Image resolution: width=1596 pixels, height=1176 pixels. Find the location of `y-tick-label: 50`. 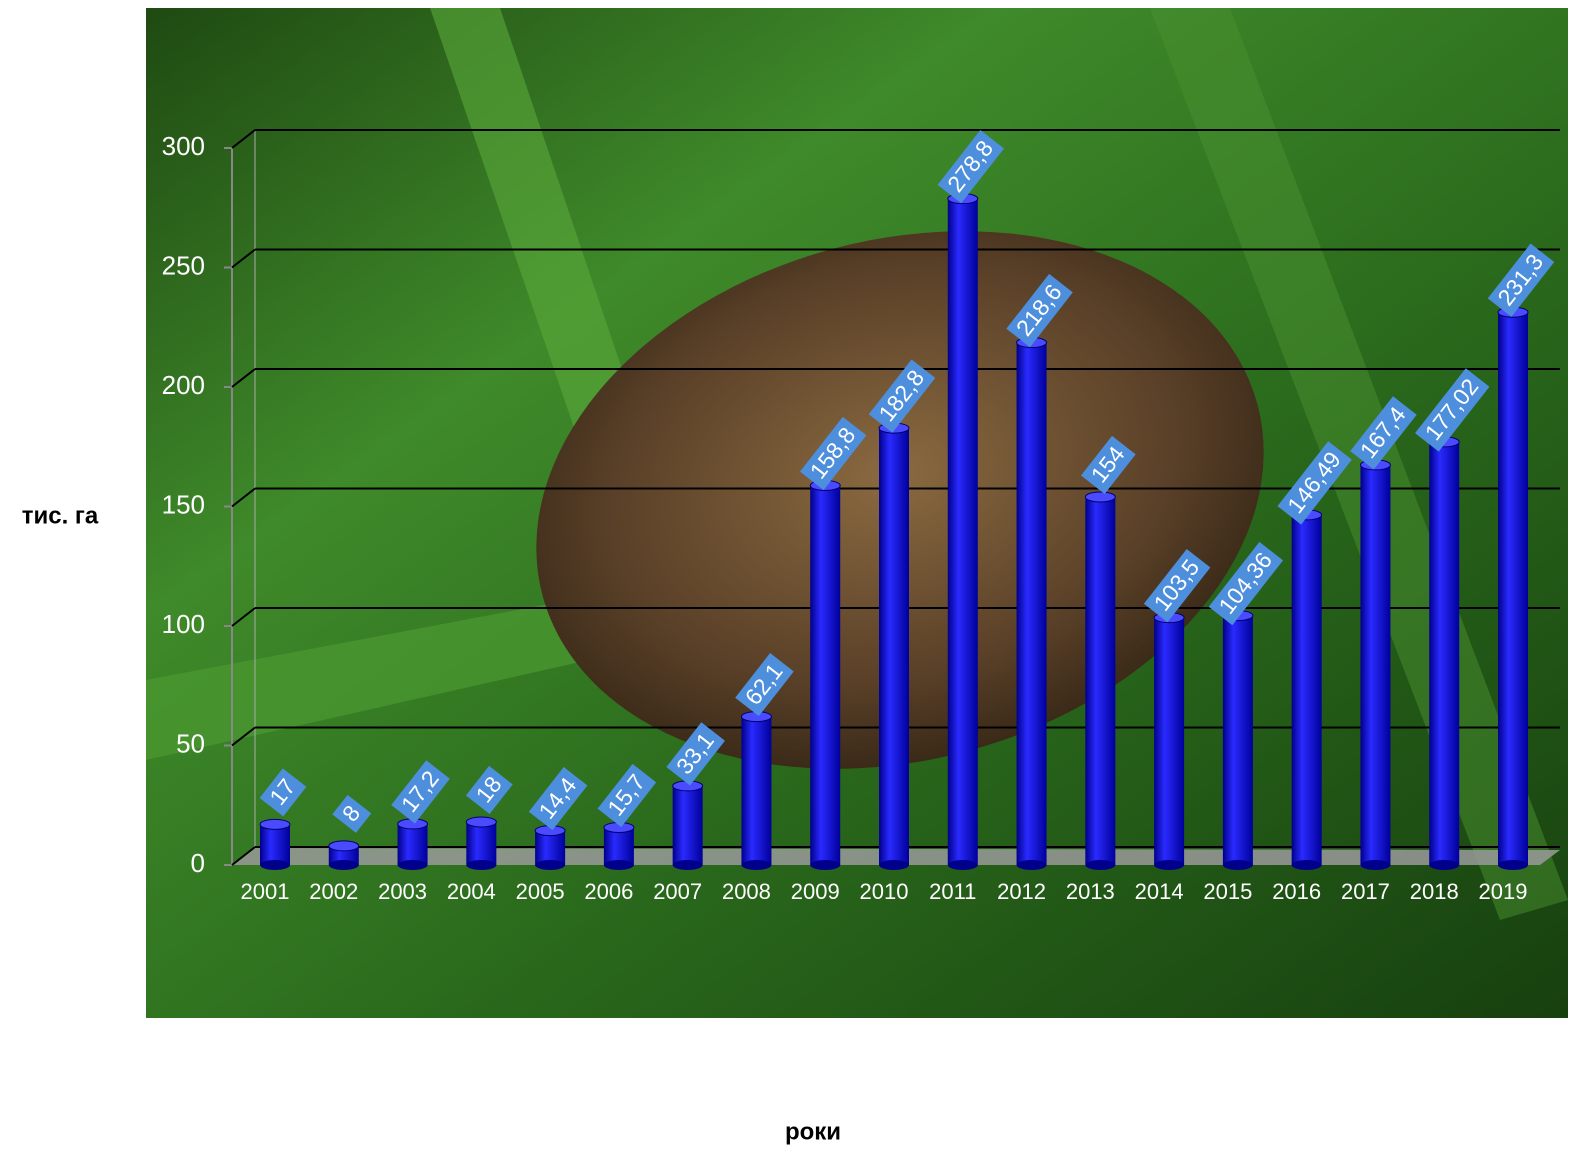

y-tick-label: 50 is located at coordinates (190, 743).